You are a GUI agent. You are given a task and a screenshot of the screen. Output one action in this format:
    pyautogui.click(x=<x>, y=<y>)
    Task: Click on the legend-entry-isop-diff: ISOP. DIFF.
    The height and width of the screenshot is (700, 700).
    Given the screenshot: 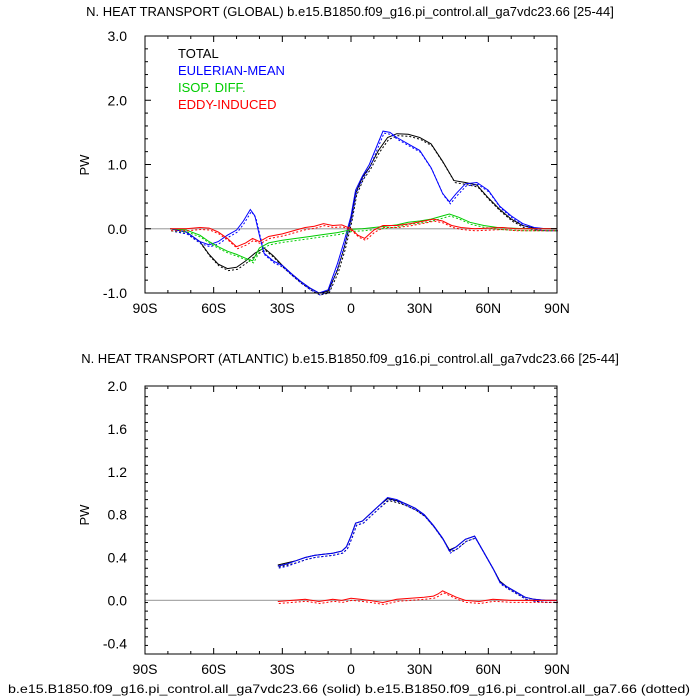 What is the action you would take?
    pyautogui.click(x=212, y=87)
    